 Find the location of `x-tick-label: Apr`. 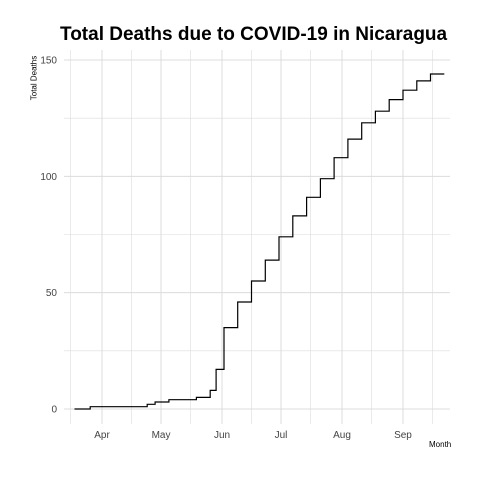

x-tick-label: Apr is located at coordinates (102, 435).